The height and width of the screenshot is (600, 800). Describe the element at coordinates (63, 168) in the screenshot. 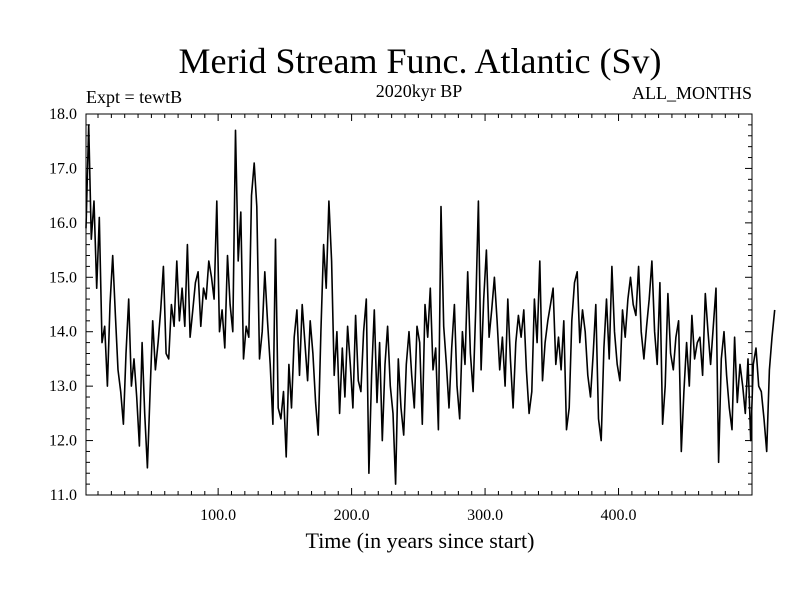

I see `y-tick-label: 17.0` at that location.